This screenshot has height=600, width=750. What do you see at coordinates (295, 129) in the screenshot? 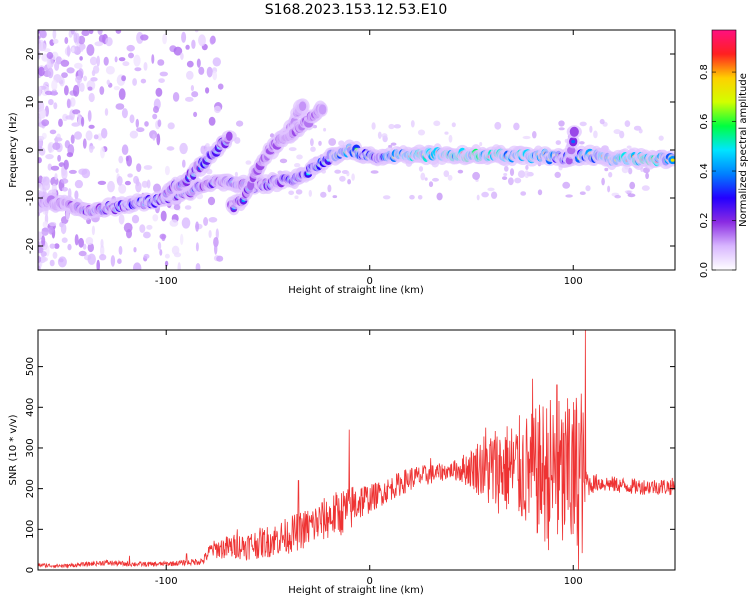
I see `ridge-branch_c` at bounding box center [295, 129].